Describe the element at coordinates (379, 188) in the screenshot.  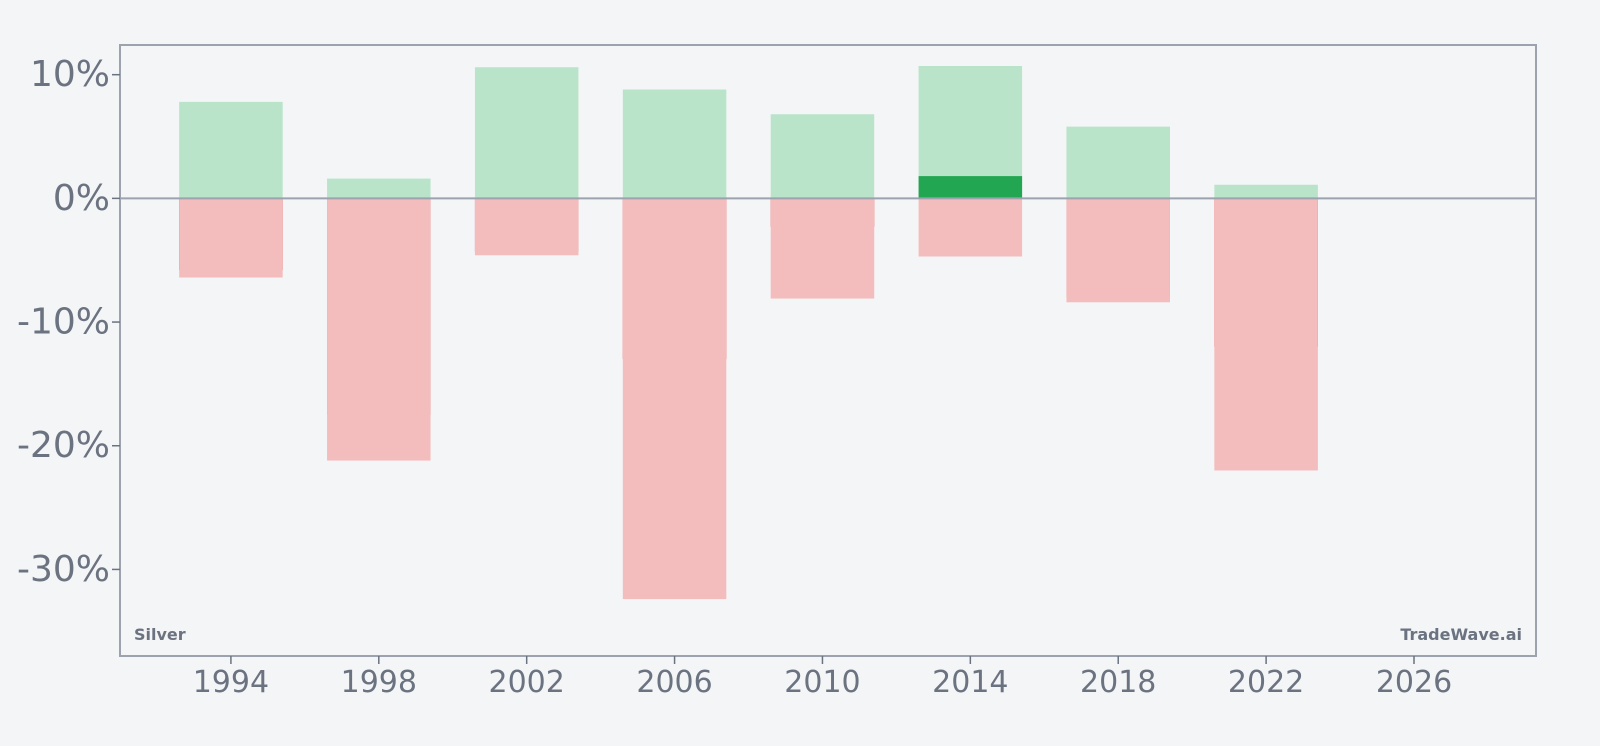
I see `bar-high-1998` at that location.